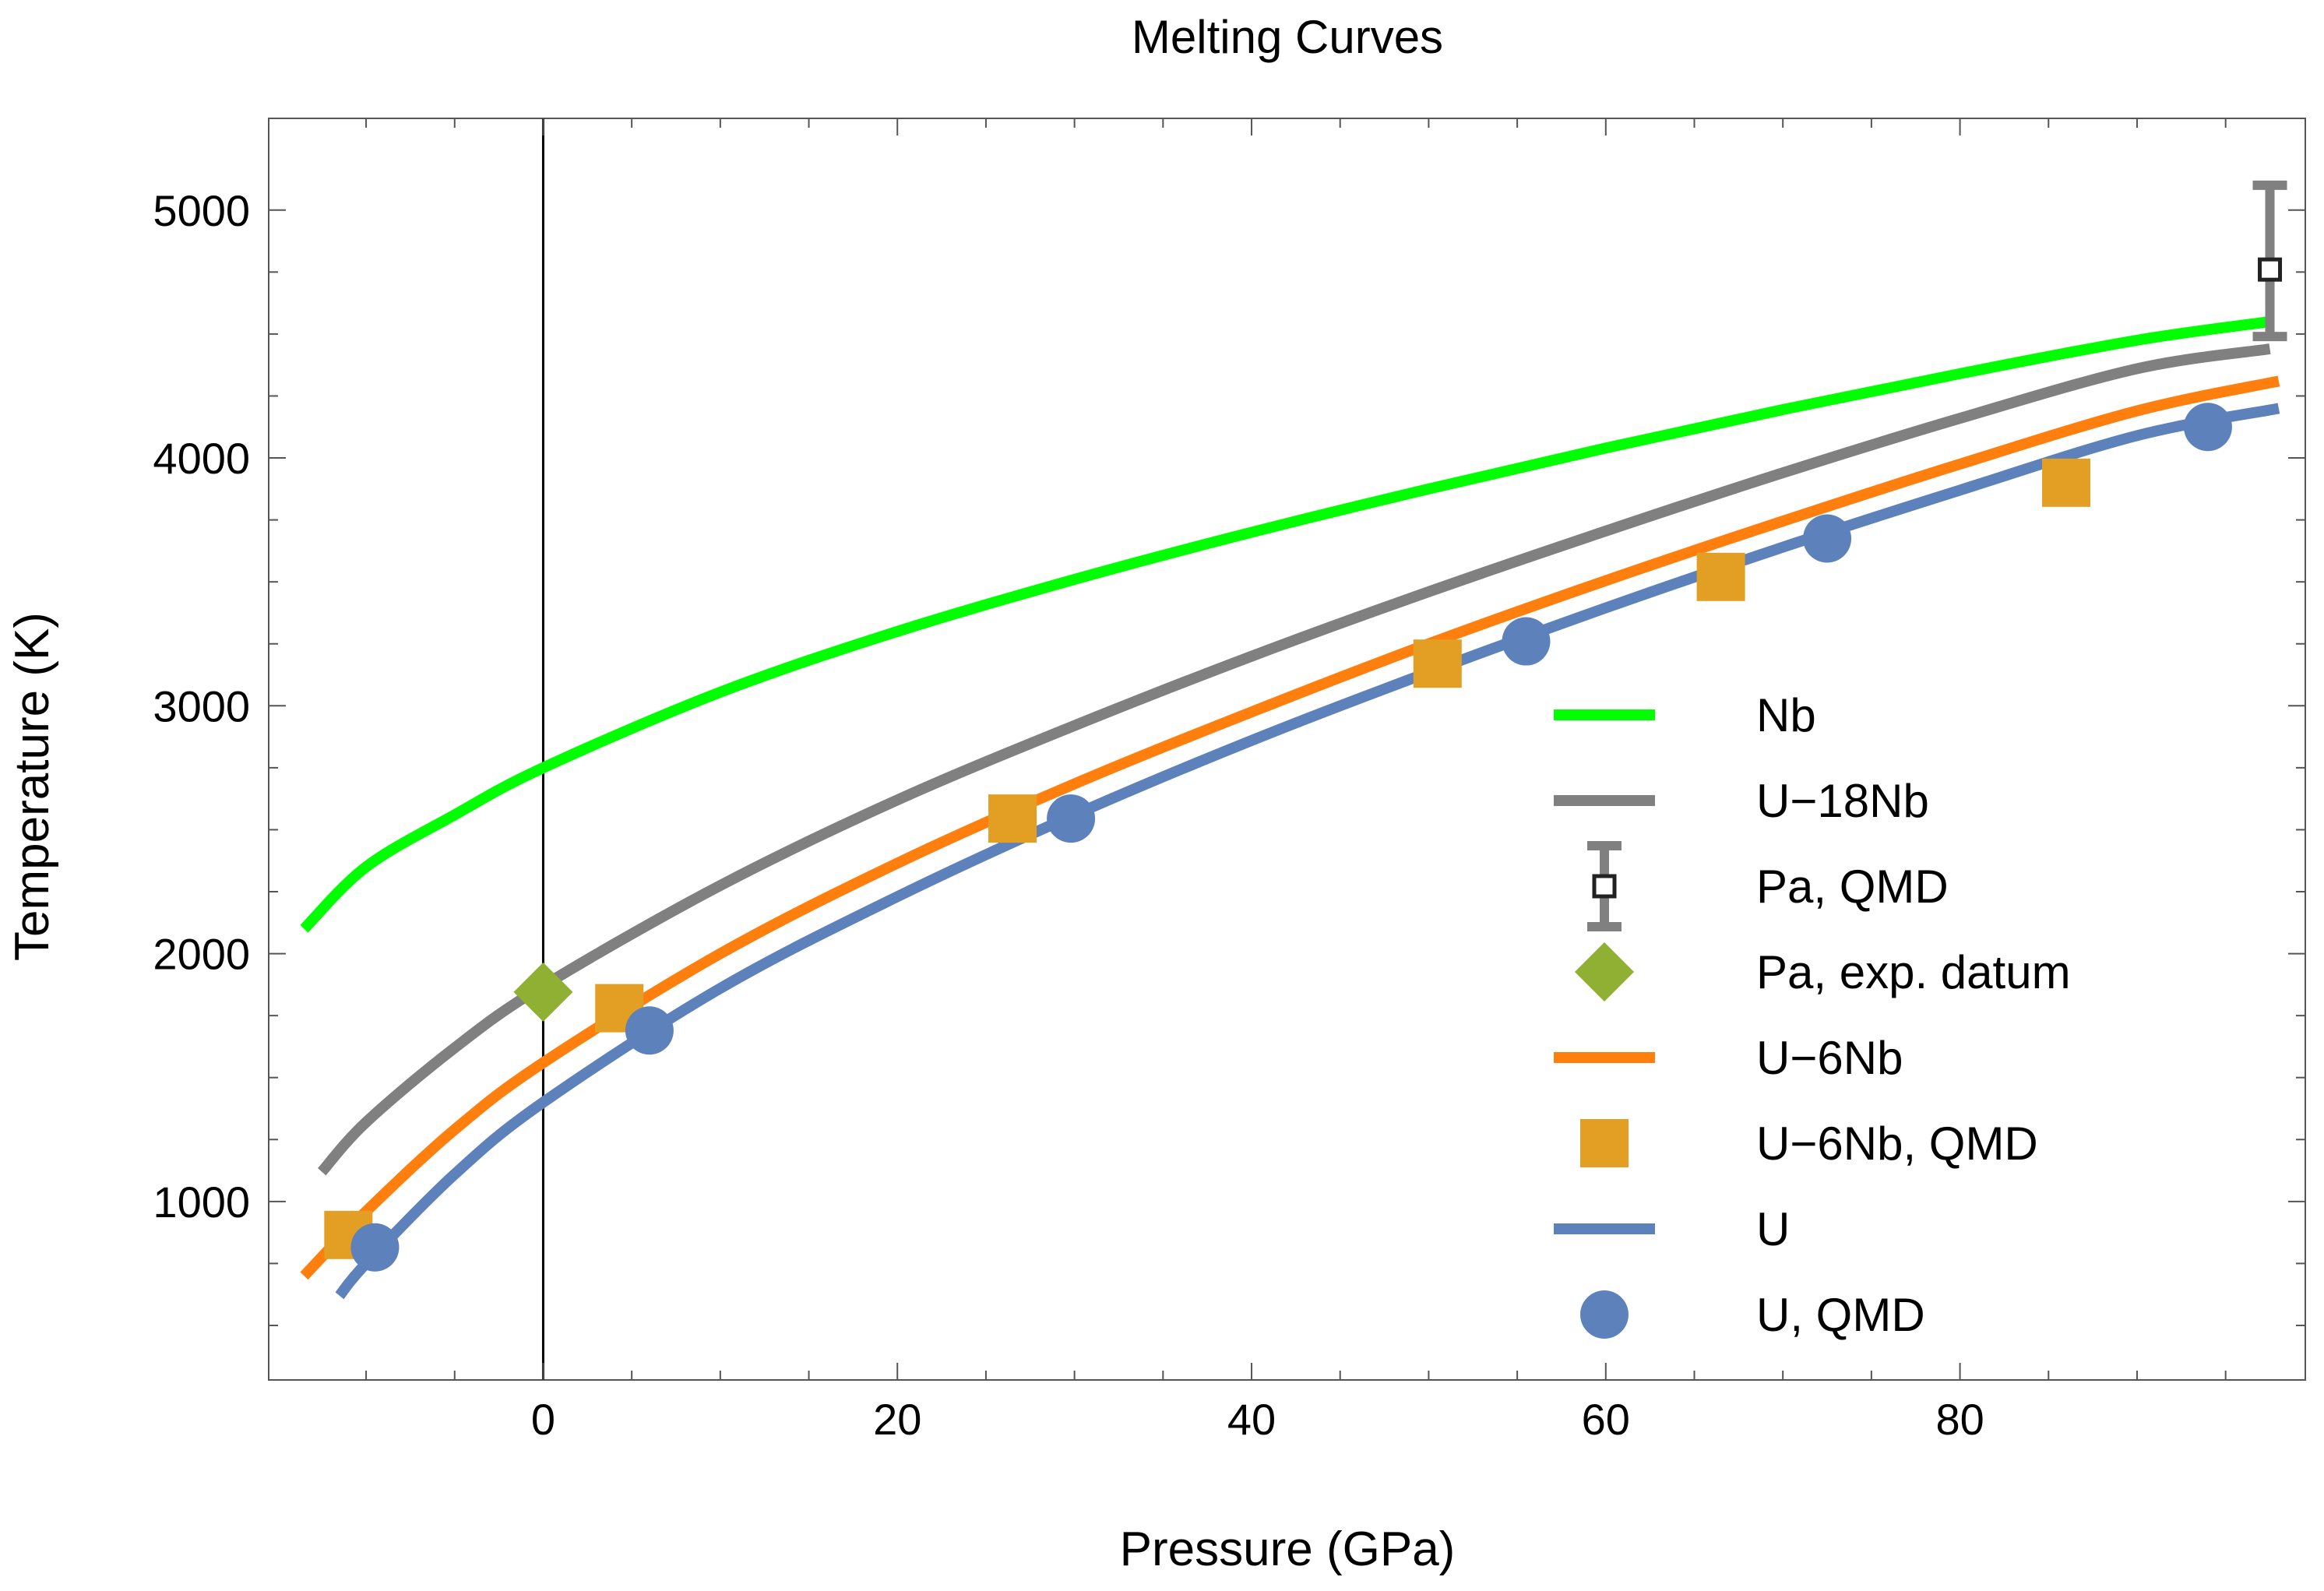 The width and height of the screenshot is (2324, 1591). I want to click on legend-item-u-6nb: U−6Nb, so click(1728, 1058).